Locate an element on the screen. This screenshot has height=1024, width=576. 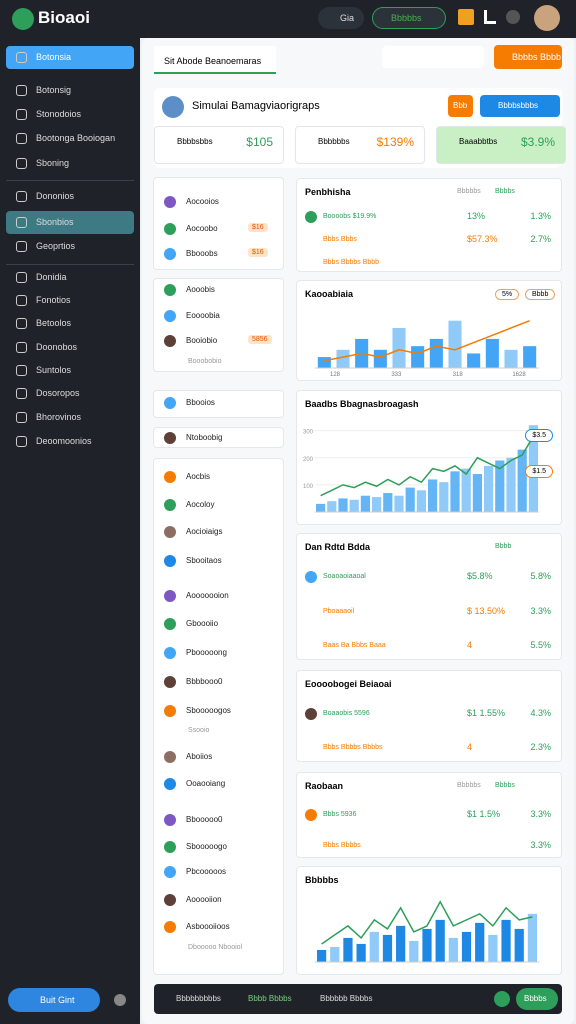
list-label: Bbooobs is located at coordinates (202, 253).